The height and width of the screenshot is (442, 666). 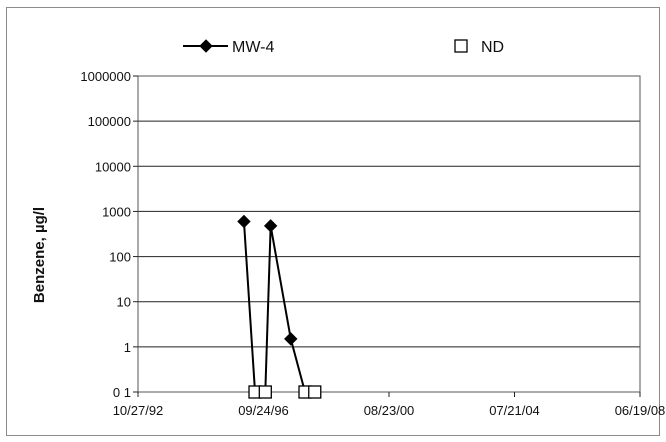 What do you see at coordinates (116, 211) in the screenshot?
I see `y-tick-label: 1000` at bounding box center [116, 211].